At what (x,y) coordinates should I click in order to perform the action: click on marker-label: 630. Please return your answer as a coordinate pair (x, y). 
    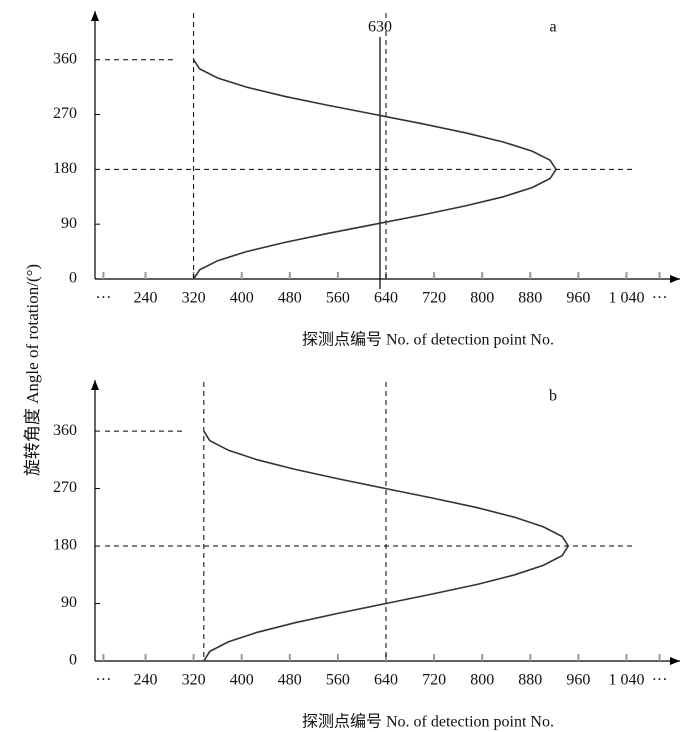
    Looking at the image, I should click on (380, 27).